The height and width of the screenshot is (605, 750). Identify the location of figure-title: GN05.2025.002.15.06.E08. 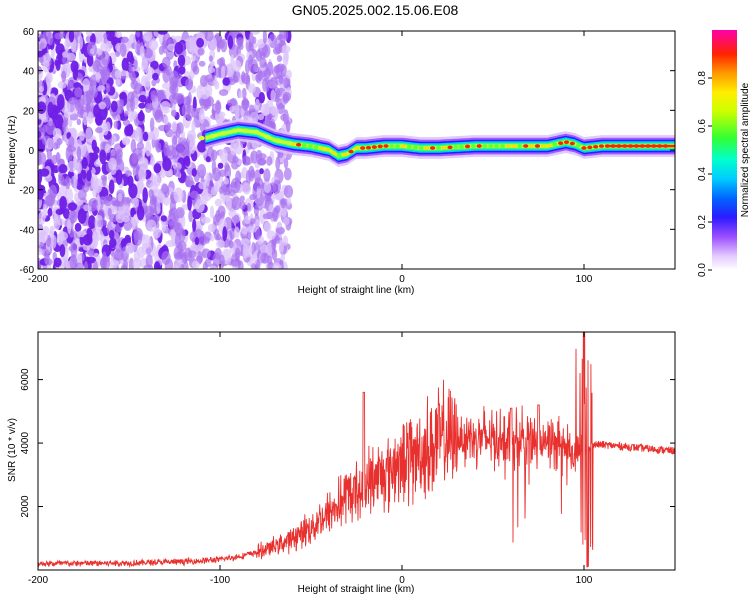
(375, 10).